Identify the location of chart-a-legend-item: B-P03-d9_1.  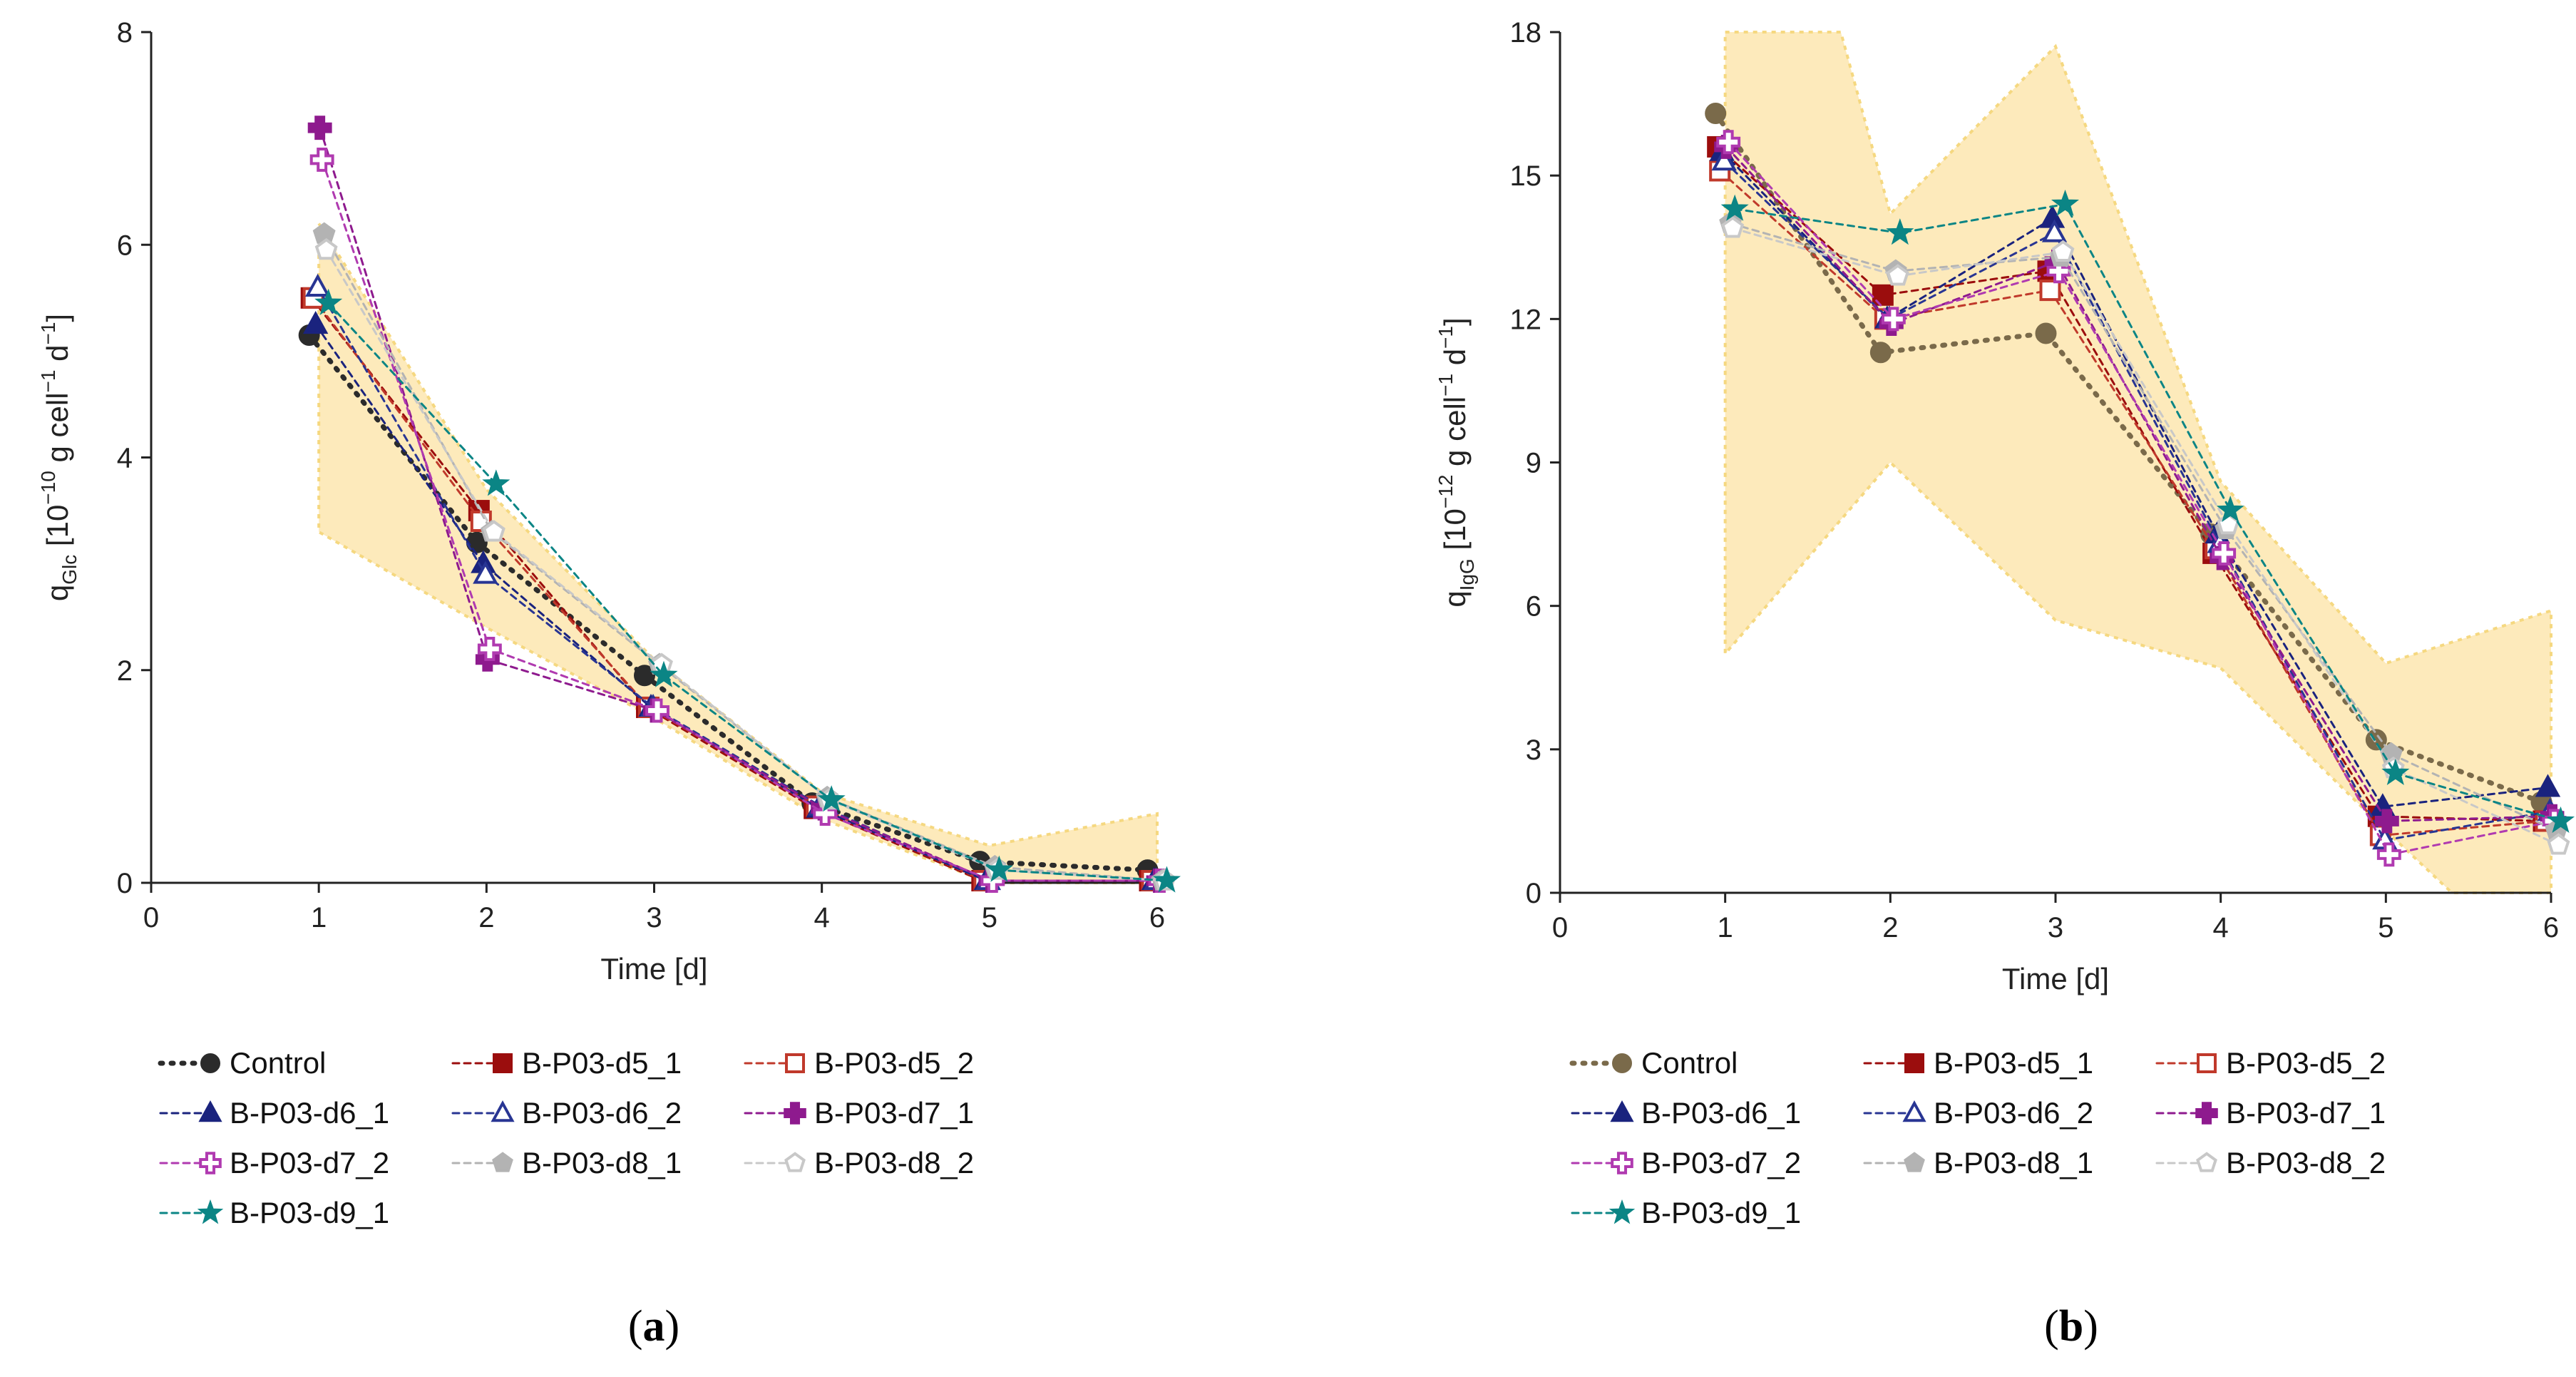
(274, 1213).